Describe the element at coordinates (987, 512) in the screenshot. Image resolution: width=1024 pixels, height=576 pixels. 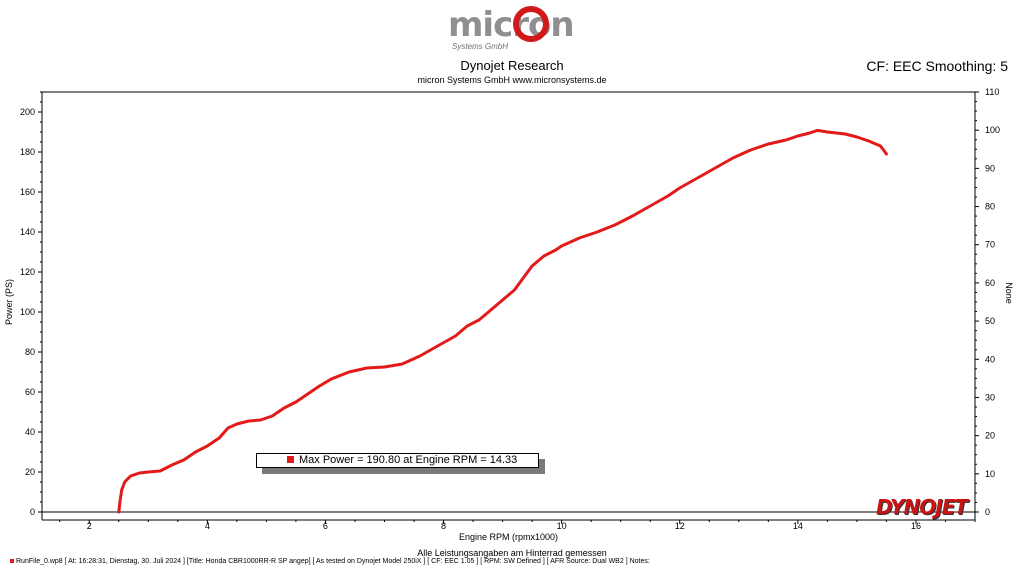
I see `y2-tick-label: 0` at that location.